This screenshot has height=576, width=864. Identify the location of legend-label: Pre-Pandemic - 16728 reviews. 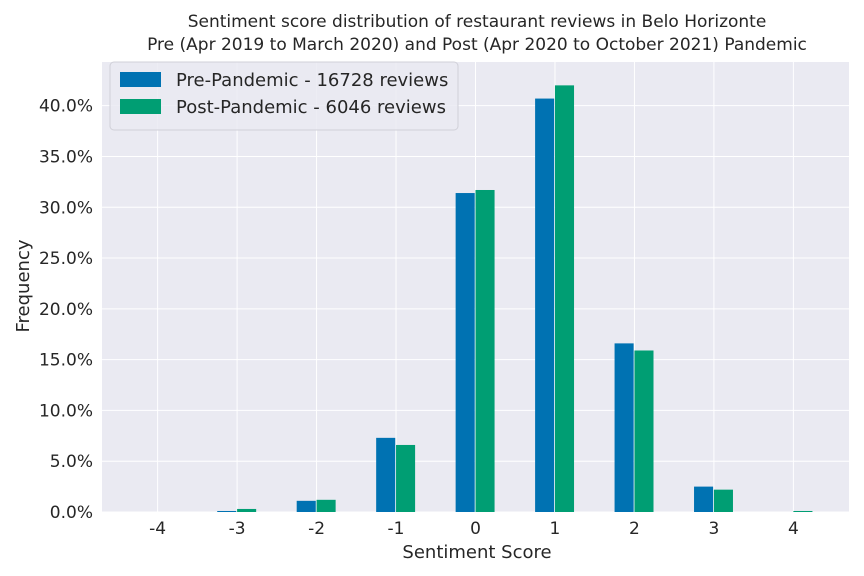
(312, 80).